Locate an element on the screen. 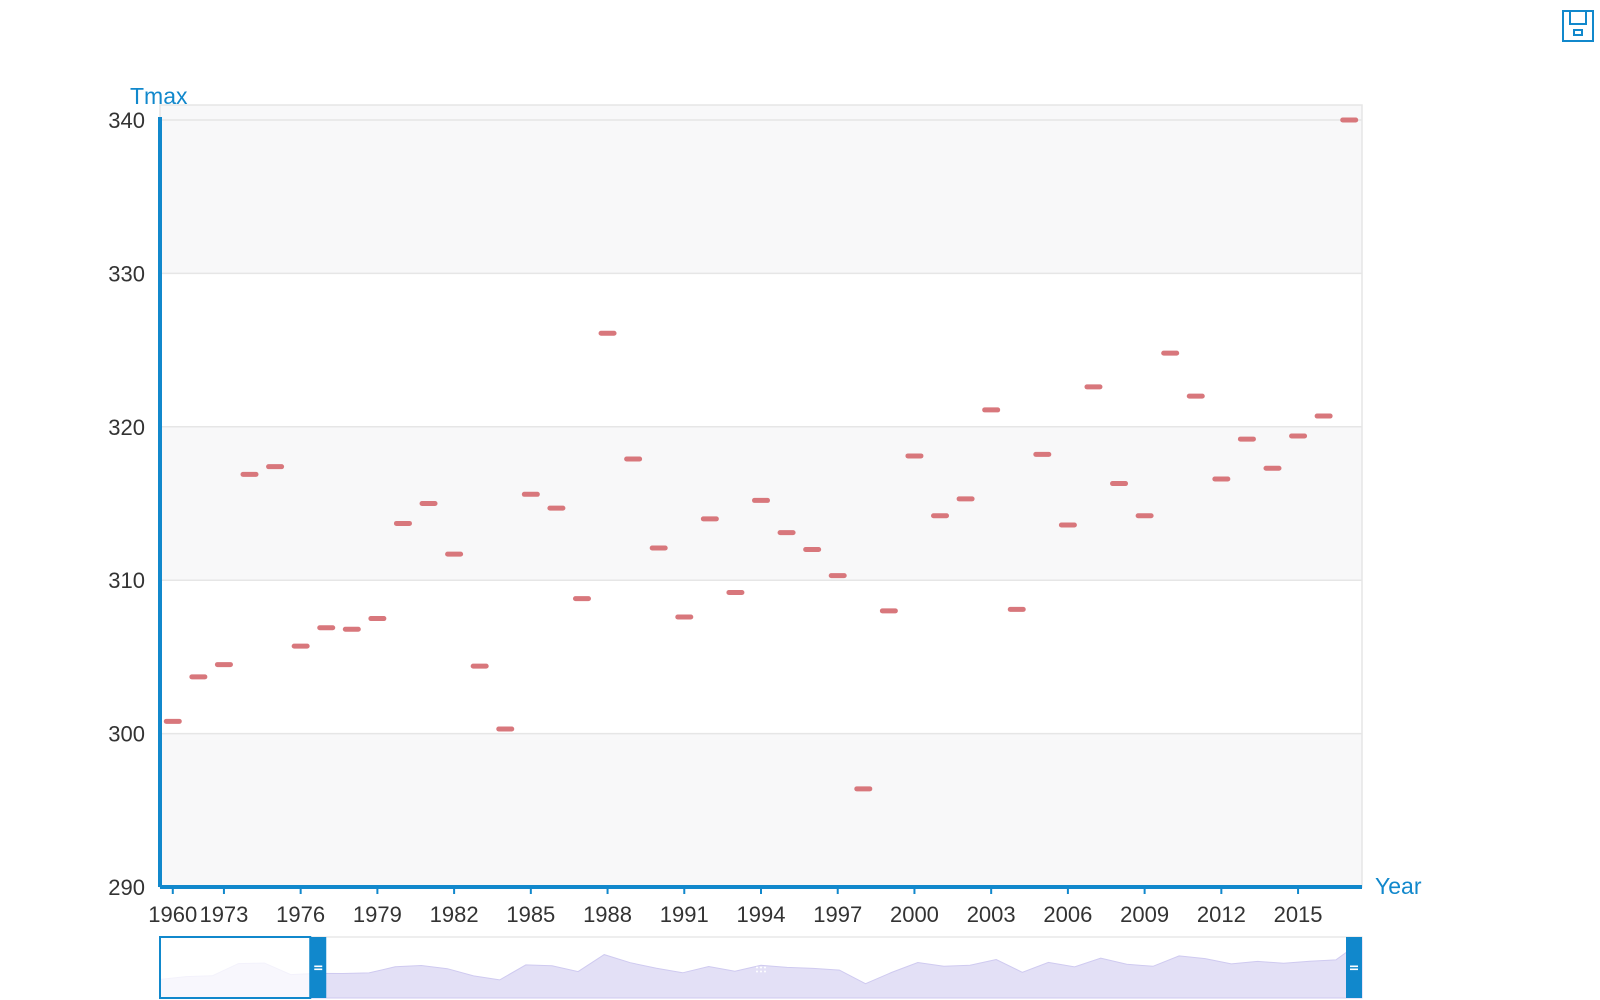 This screenshot has height=1000, width=1600. x-axis-title: Year is located at coordinates (1398, 886).